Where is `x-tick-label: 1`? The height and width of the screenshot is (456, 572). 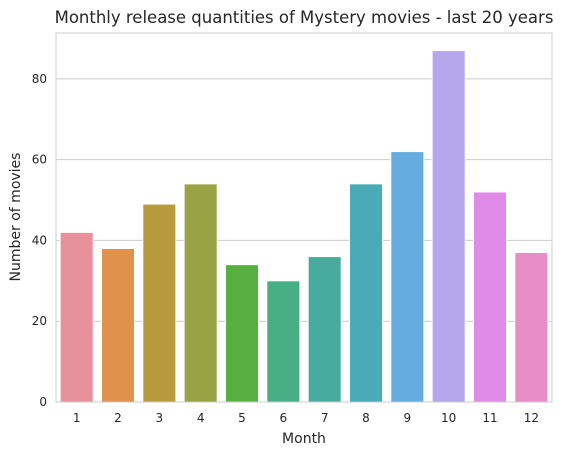
x-tick-label: 1 is located at coordinates (77, 418).